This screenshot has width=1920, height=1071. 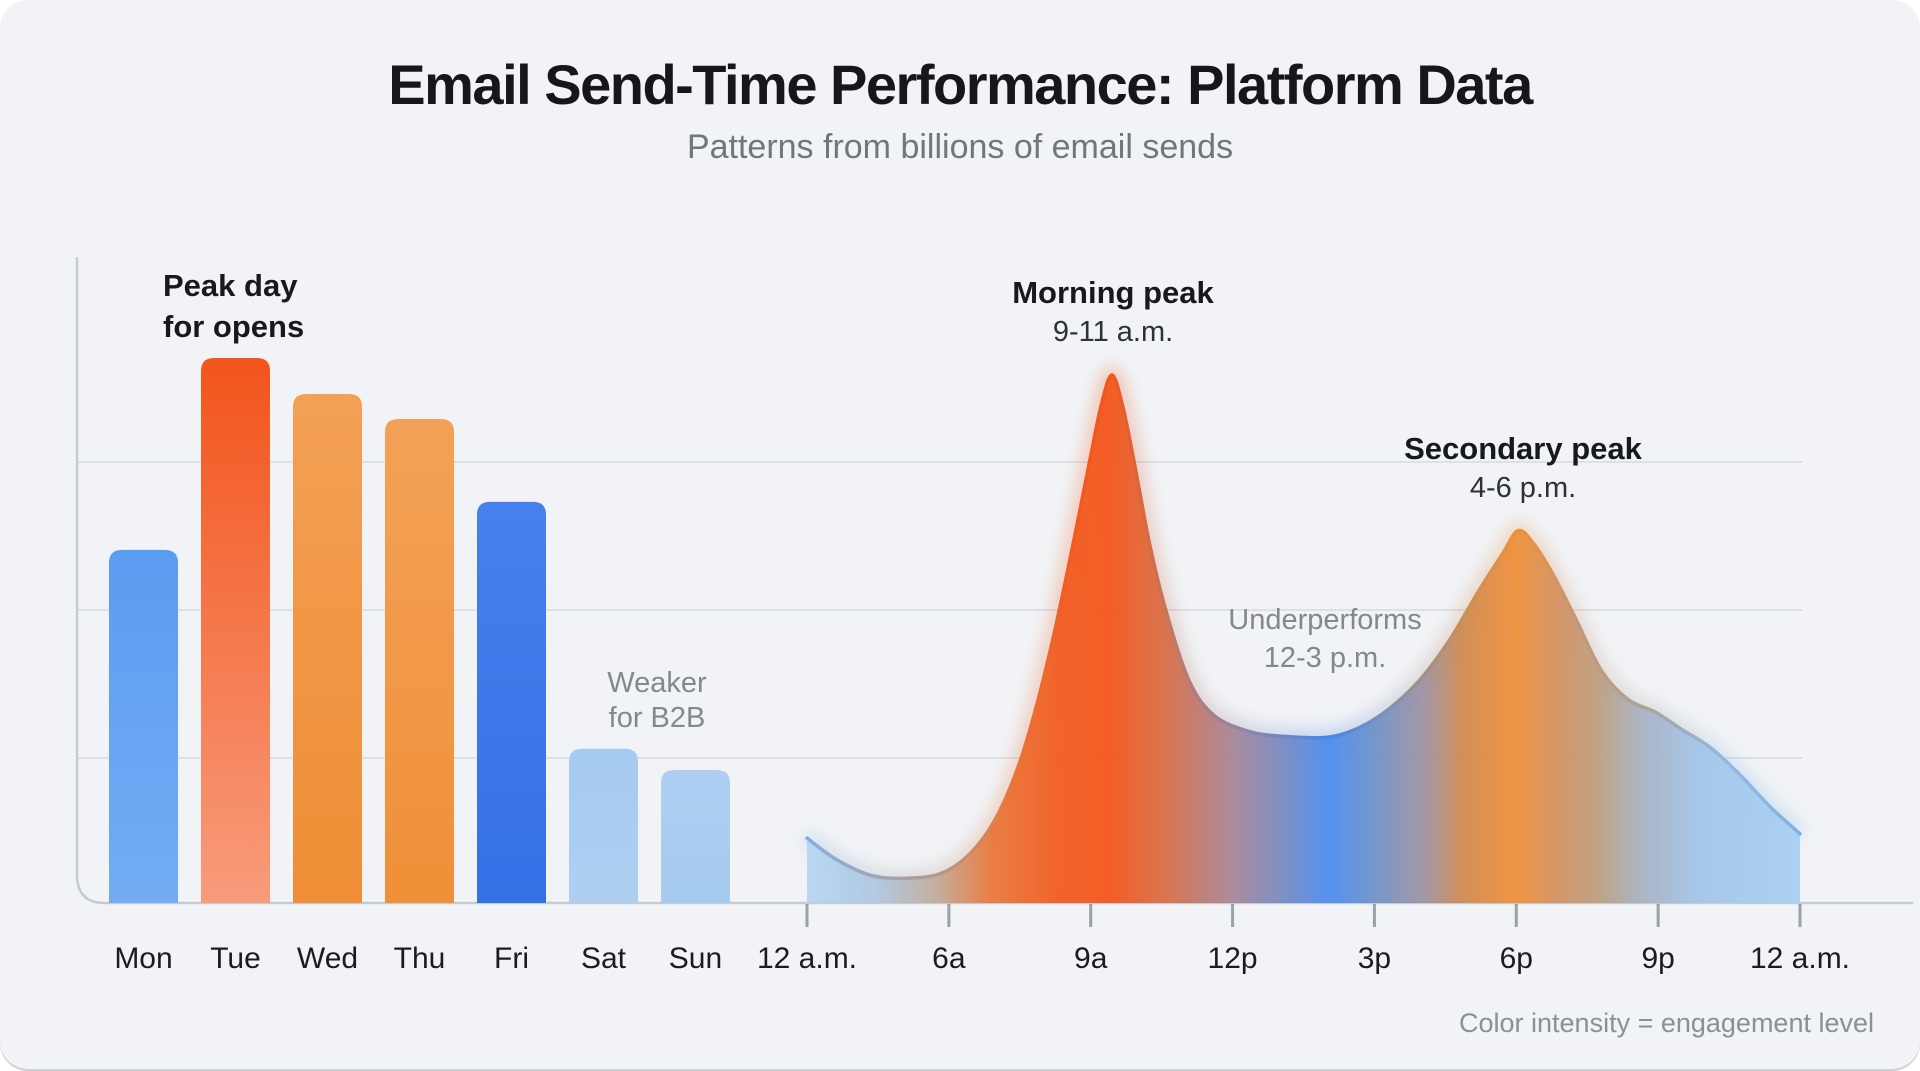 What do you see at coordinates (235, 630) in the screenshot?
I see `bar-tue` at bounding box center [235, 630].